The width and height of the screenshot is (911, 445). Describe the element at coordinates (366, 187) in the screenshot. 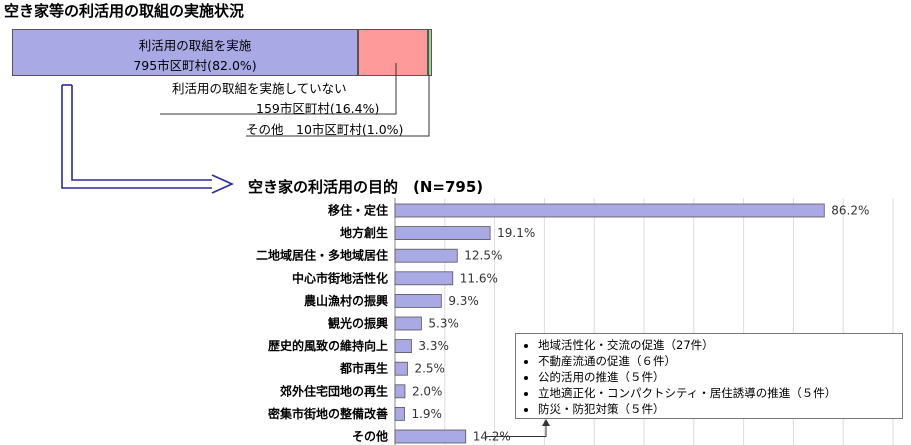

I see `purpose-chart-title: 空き家の利活用の目的 (N=795)` at that location.